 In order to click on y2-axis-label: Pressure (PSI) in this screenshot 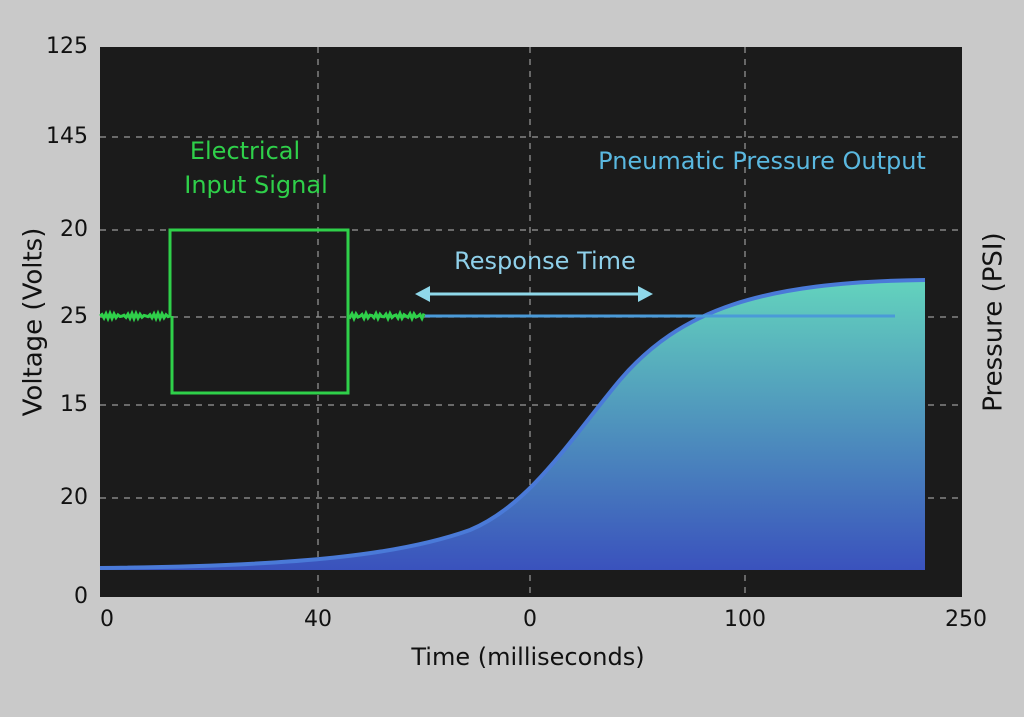, I will do `click(994, 321)`.